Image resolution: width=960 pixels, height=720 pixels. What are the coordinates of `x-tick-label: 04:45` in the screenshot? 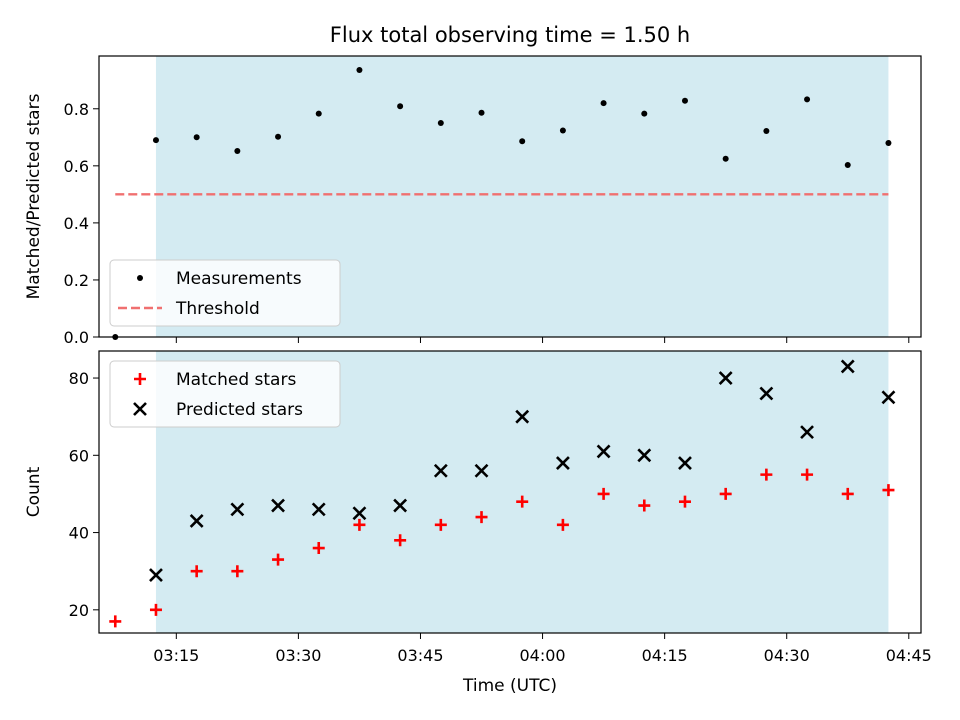 It's located at (909, 655).